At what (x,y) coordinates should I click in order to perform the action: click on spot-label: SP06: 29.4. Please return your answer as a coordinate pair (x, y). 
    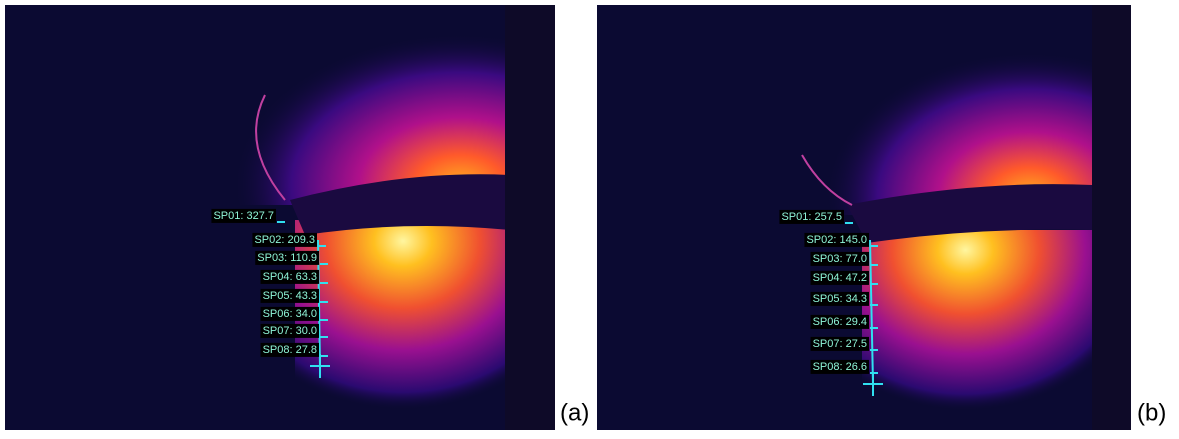
    Looking at the image, I should click on (840, 322).